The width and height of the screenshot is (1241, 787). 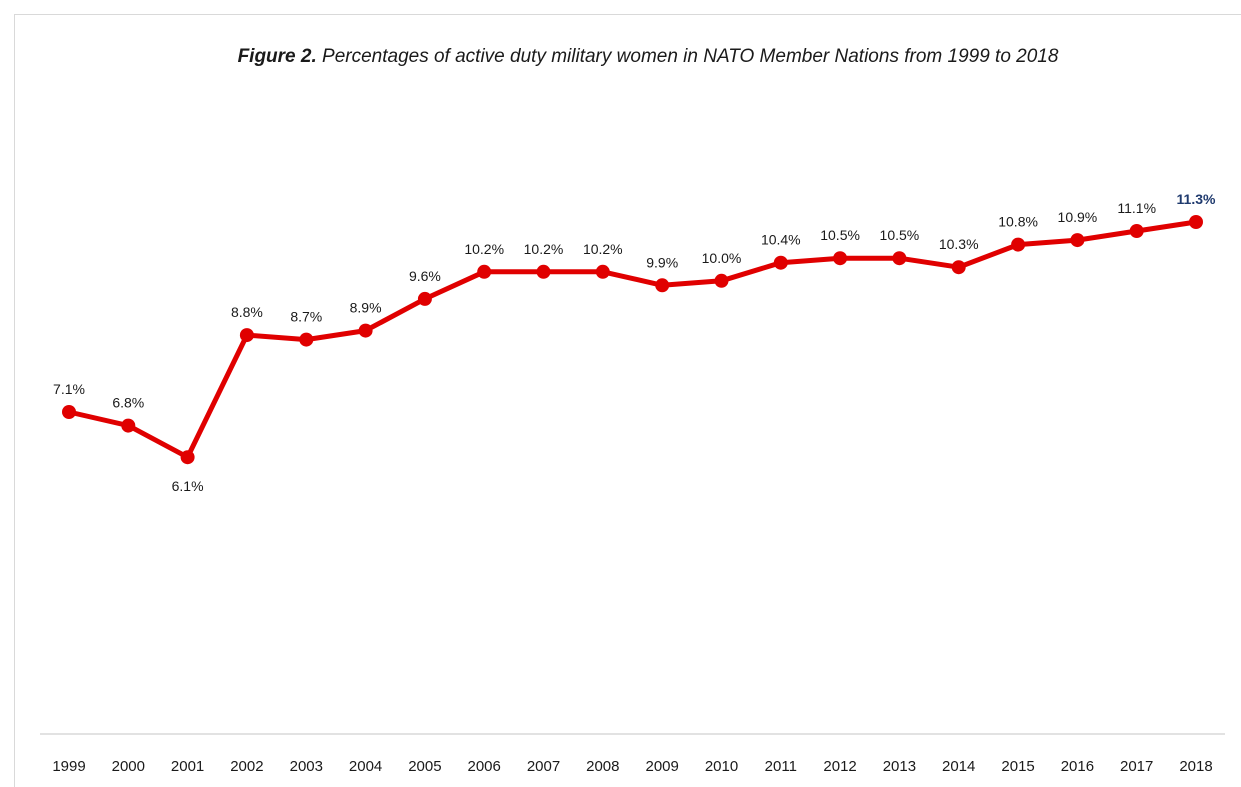 What do you see at coordinates (187, 766) in the screenshot?
I see `x-tick-label-2001: 2001` at bounding box center [187, 766].